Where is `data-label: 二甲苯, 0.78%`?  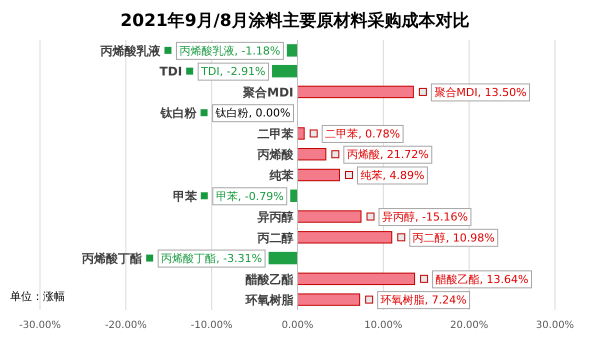
data-label: 二甲苯, 0.78% is located at coordinates (362, 133).